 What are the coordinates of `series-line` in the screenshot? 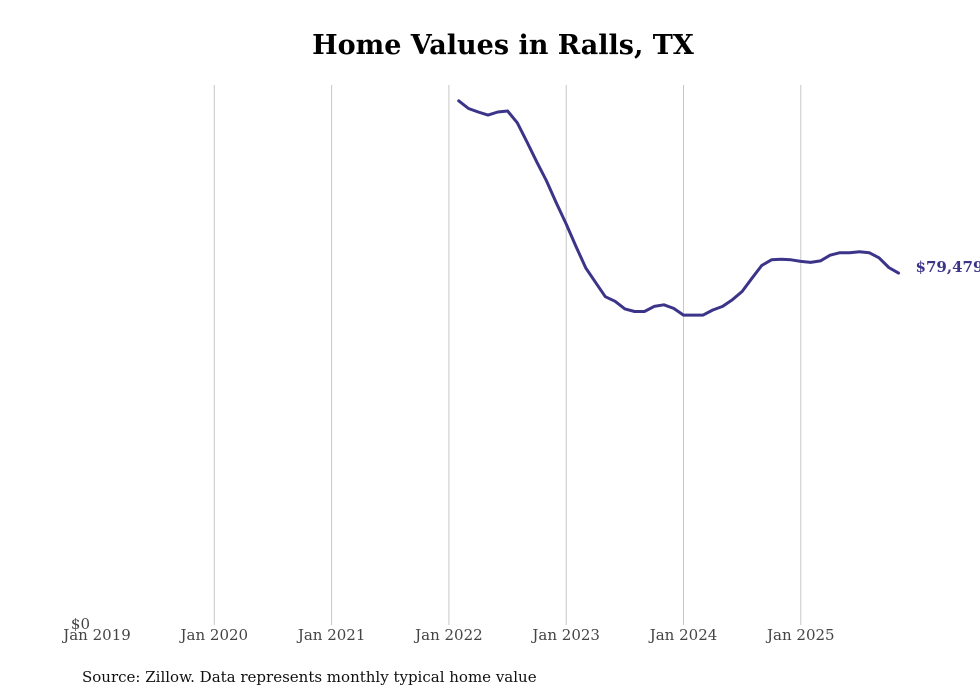 It's located at (678, 208).